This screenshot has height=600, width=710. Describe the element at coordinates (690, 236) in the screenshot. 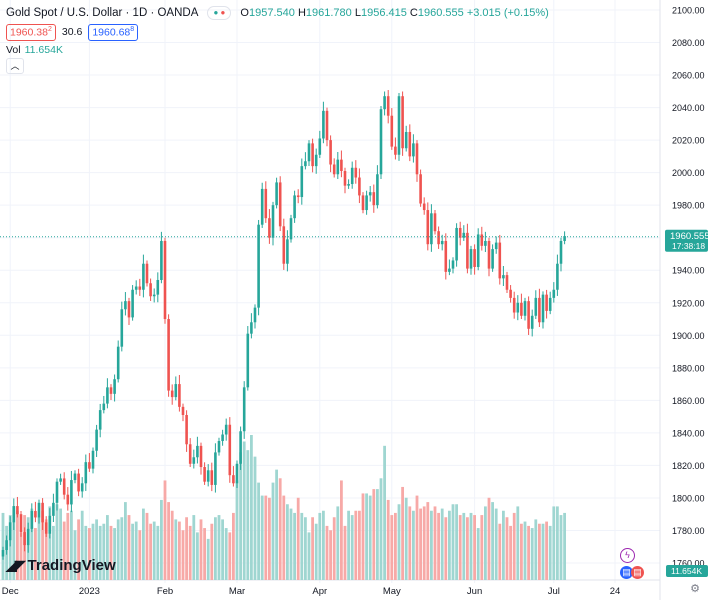

I see `last-price-value: 1960.555` at that location.